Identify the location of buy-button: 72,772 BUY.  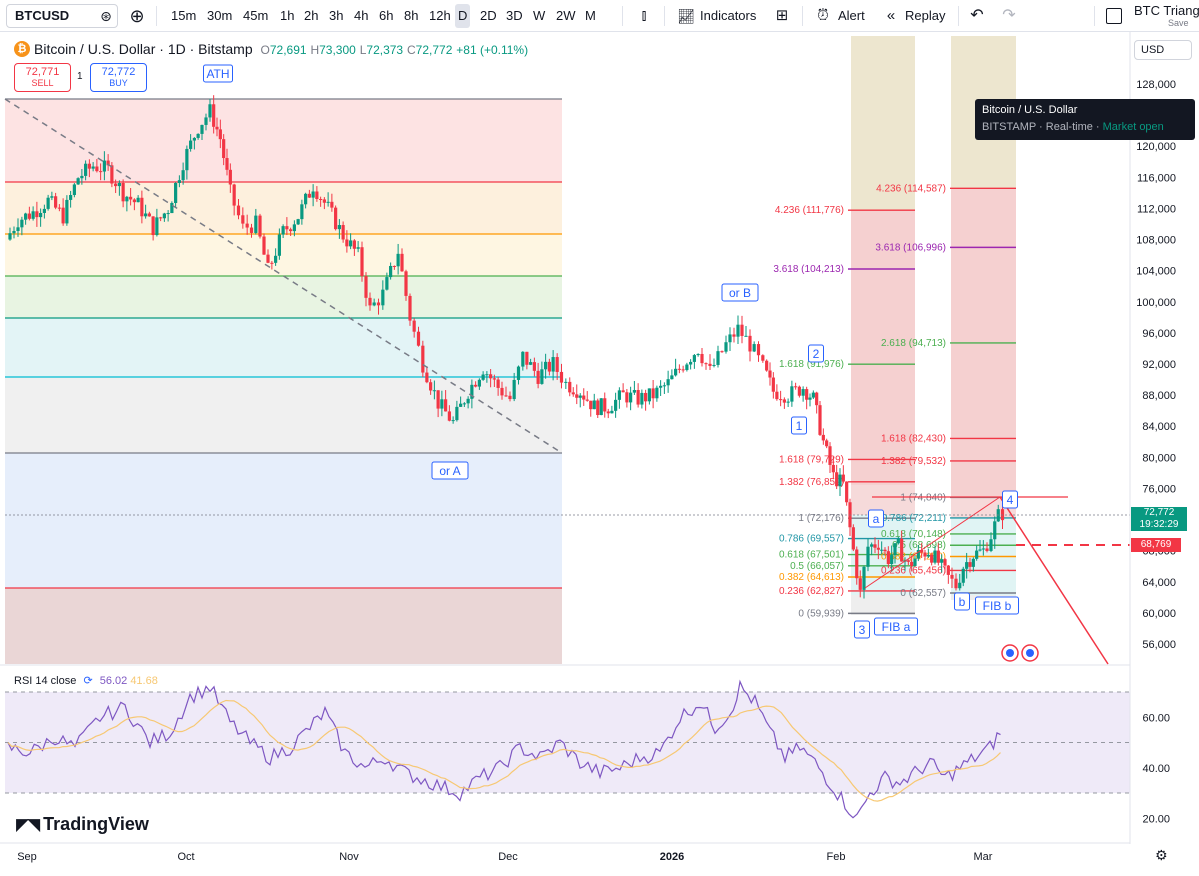
(118, 77).